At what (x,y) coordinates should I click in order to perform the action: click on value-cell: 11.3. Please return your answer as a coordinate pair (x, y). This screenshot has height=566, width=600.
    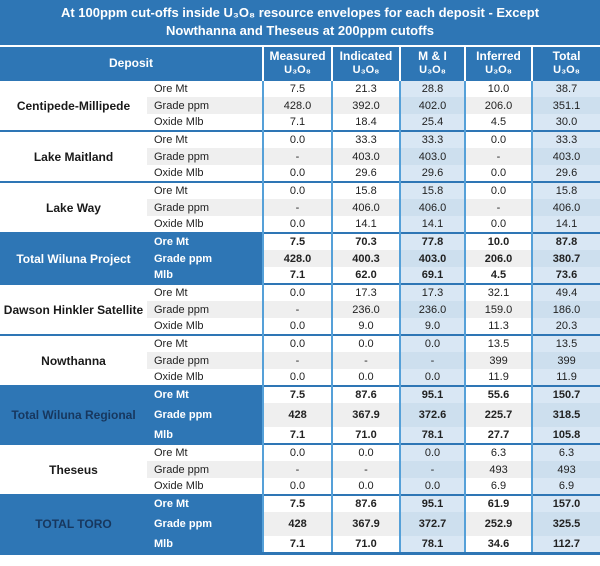
    Looking at the image, I should click on (498, 327).